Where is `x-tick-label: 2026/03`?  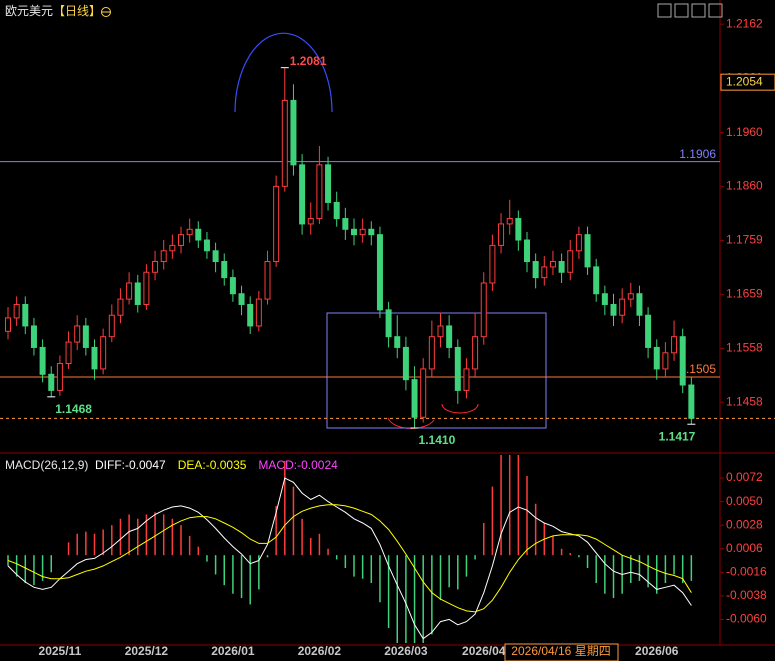
x-tick-label: 2026/03 is located at coordinates (406, 651).